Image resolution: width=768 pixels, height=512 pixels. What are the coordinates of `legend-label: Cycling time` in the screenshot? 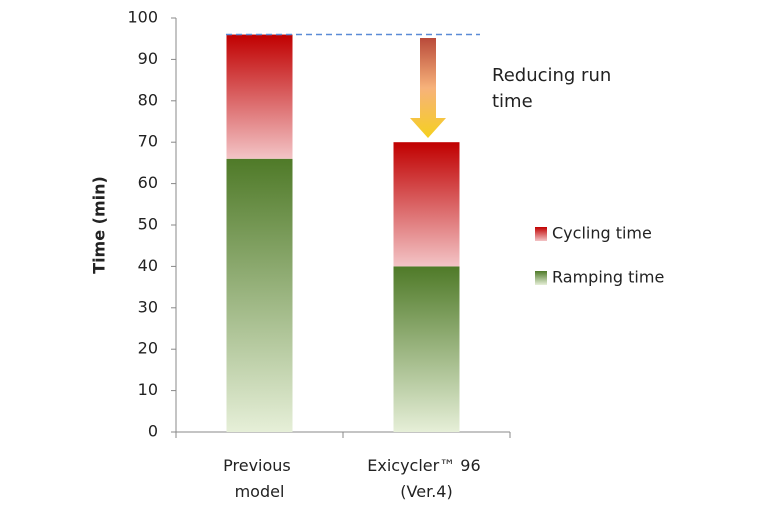 It's located at (602, 233).